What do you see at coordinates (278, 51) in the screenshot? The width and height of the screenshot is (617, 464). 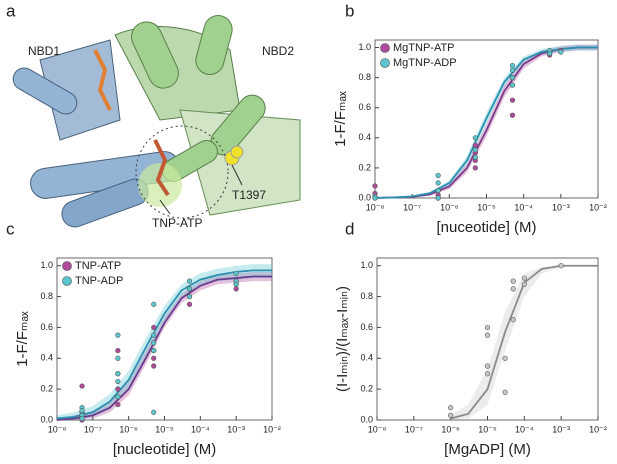 I see `annotation: NBD2` at bounding box center [278, 51].